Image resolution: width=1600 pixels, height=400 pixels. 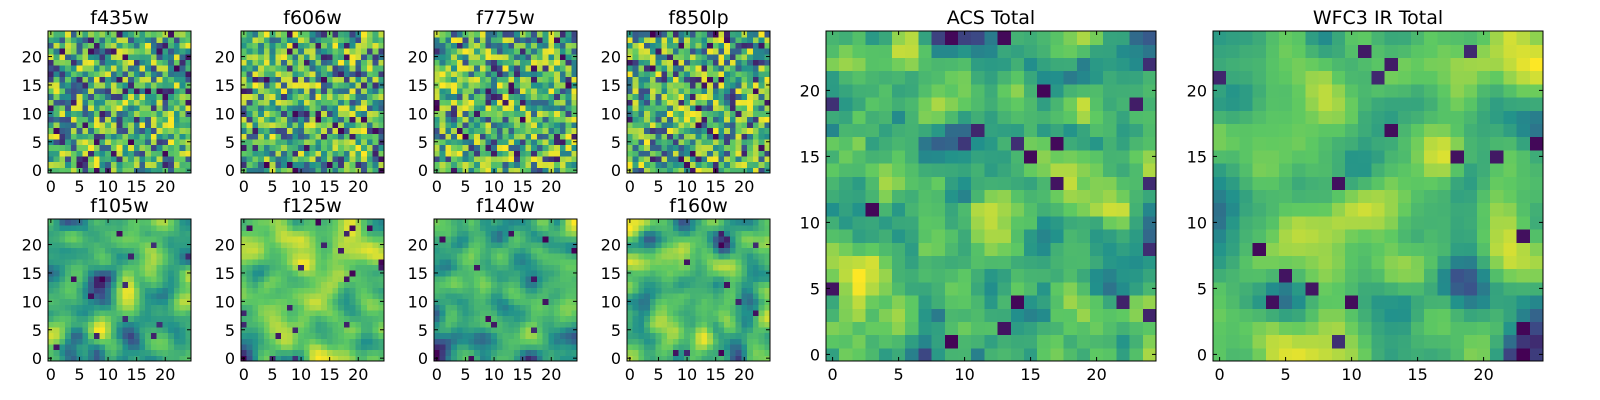 What do you see at coordinates (715, 186) in the screenshot?
I see `x-tick-label: 15` at bounding box center [715, 186].